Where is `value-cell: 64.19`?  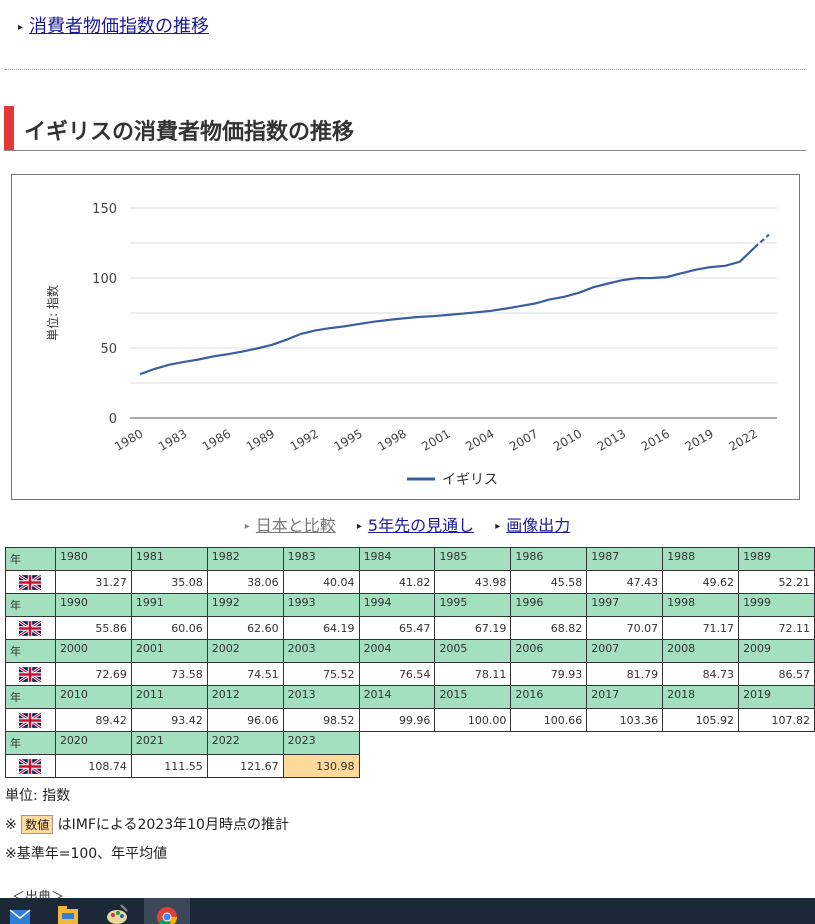
value-cell: 64.19 is located at coordinates (321, 628).